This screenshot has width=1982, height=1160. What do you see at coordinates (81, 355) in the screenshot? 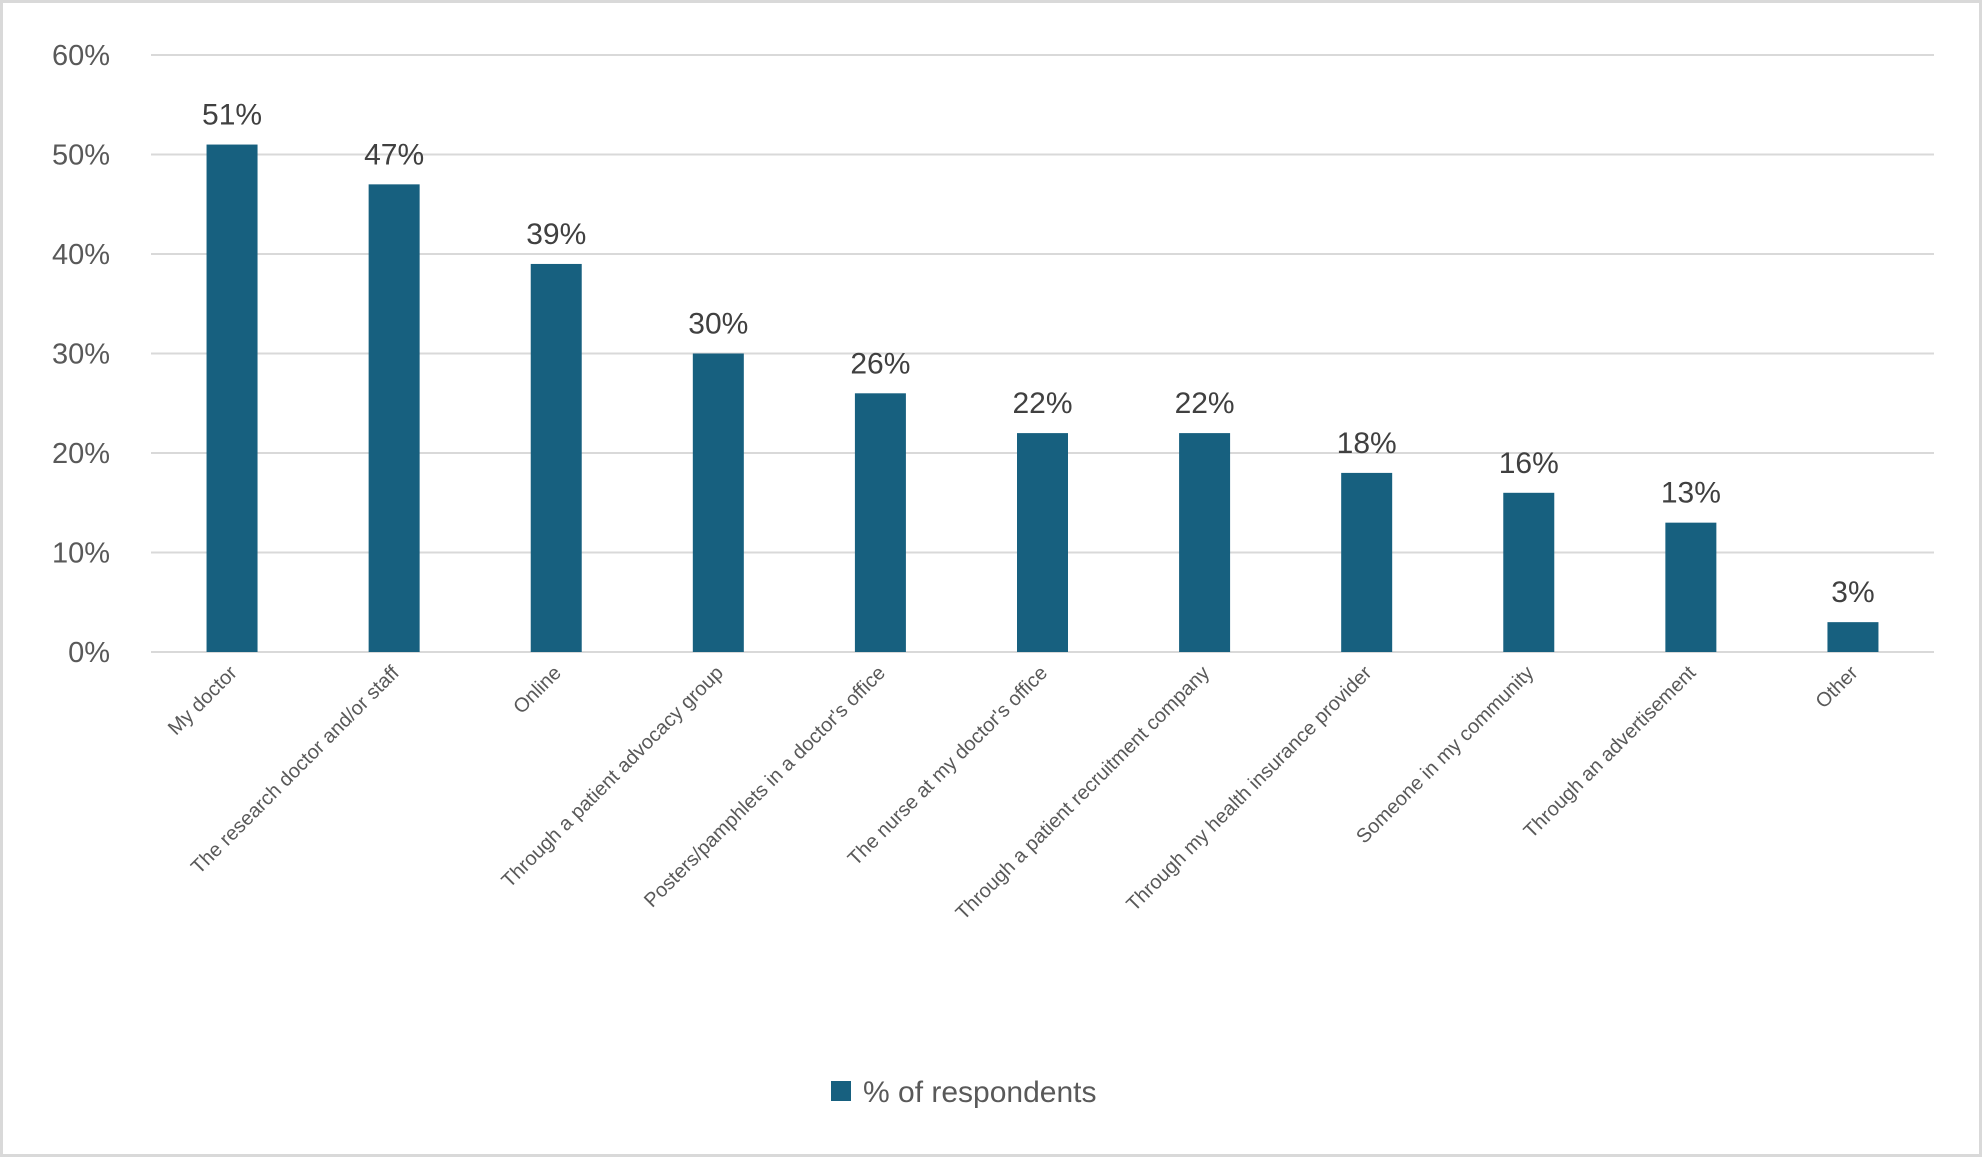
I see `y-tick-label: 30%` at bounding box center [81, 355].